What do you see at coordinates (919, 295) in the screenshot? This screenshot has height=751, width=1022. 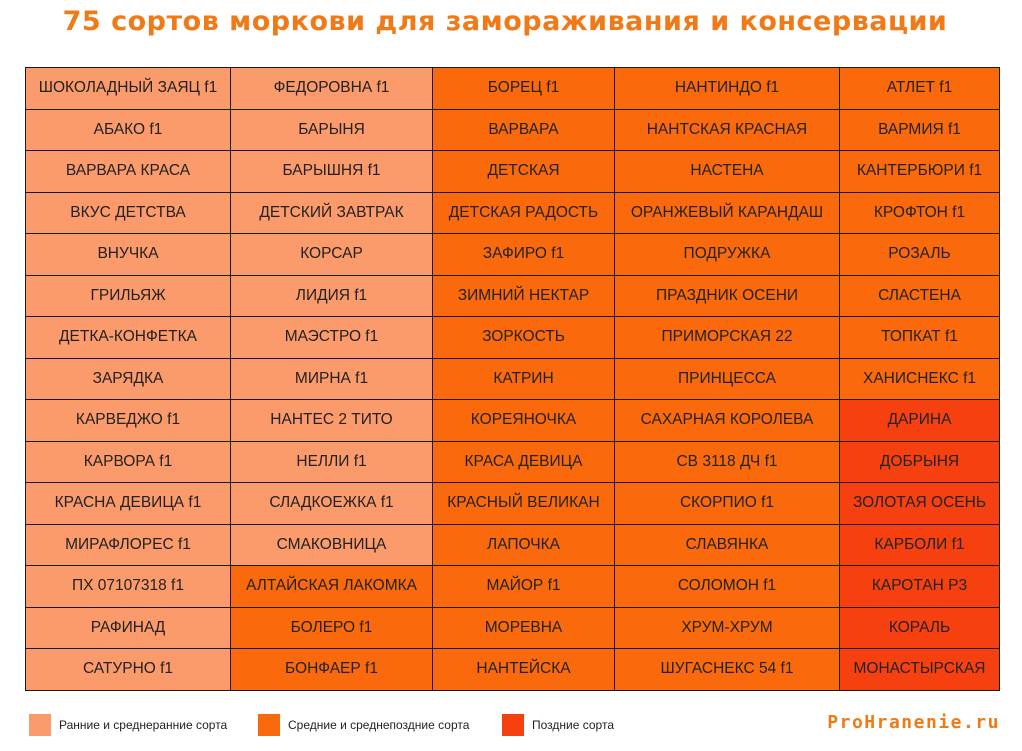 I see `variety-cell: СЛАСТЕНА` at bounding box center [919, 295].